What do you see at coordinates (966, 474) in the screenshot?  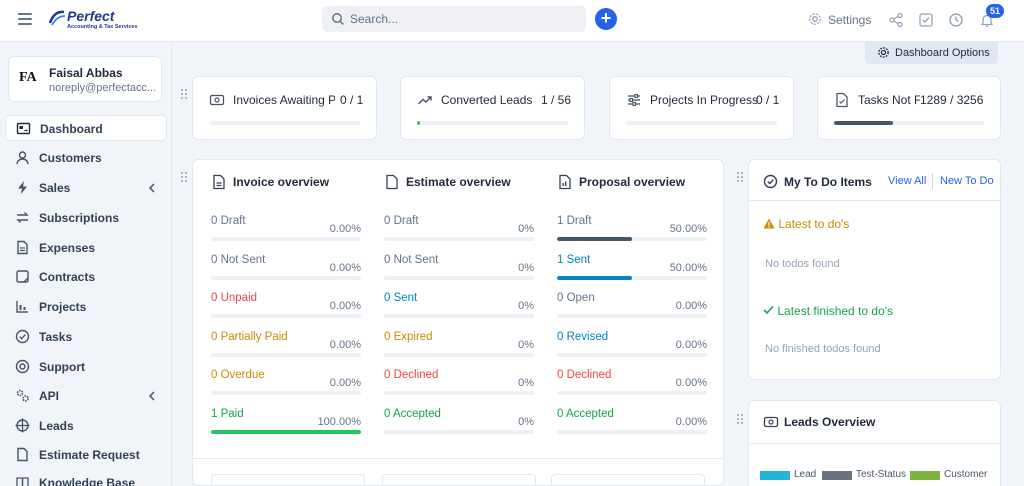 I see `legend-label-customer: Customer` at bounding box center [966, 474].